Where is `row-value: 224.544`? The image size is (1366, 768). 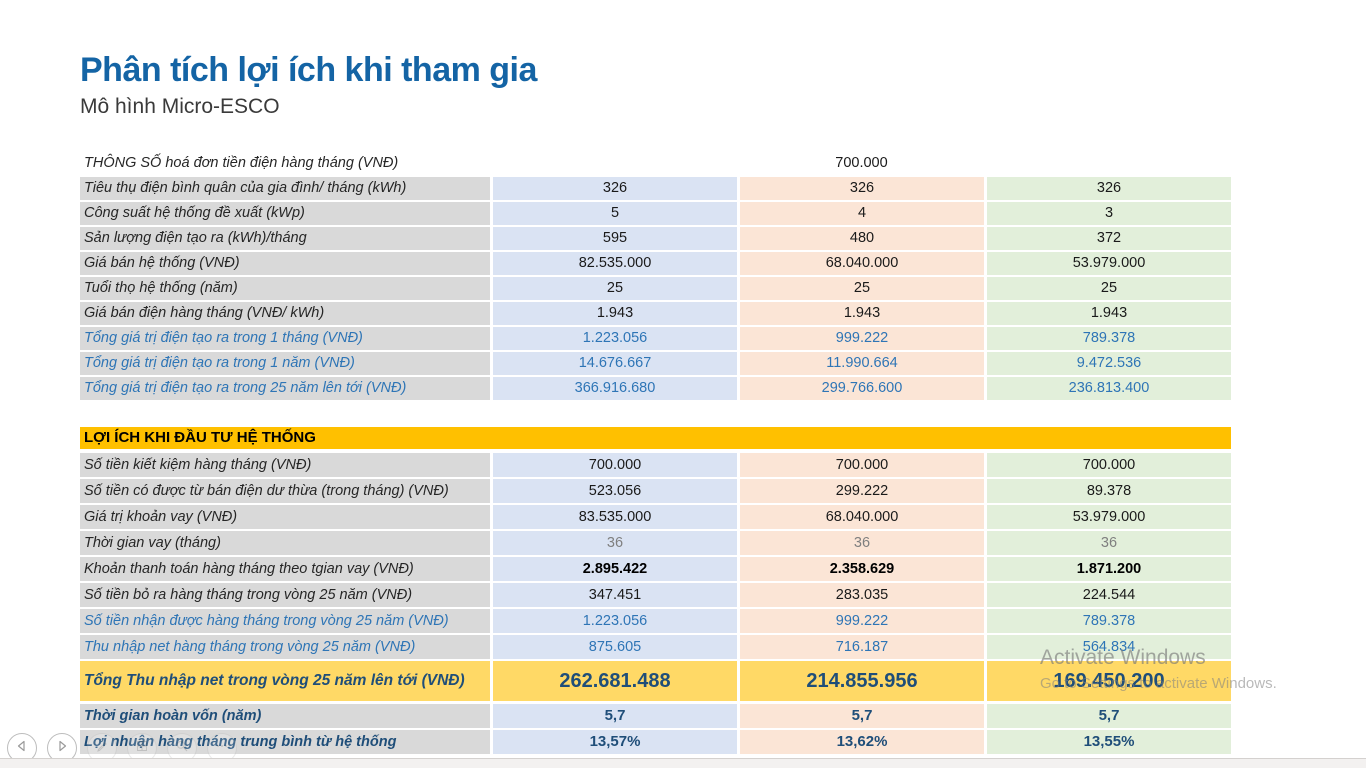
row-value: 224.544 is located at coordinates (1109, 595).